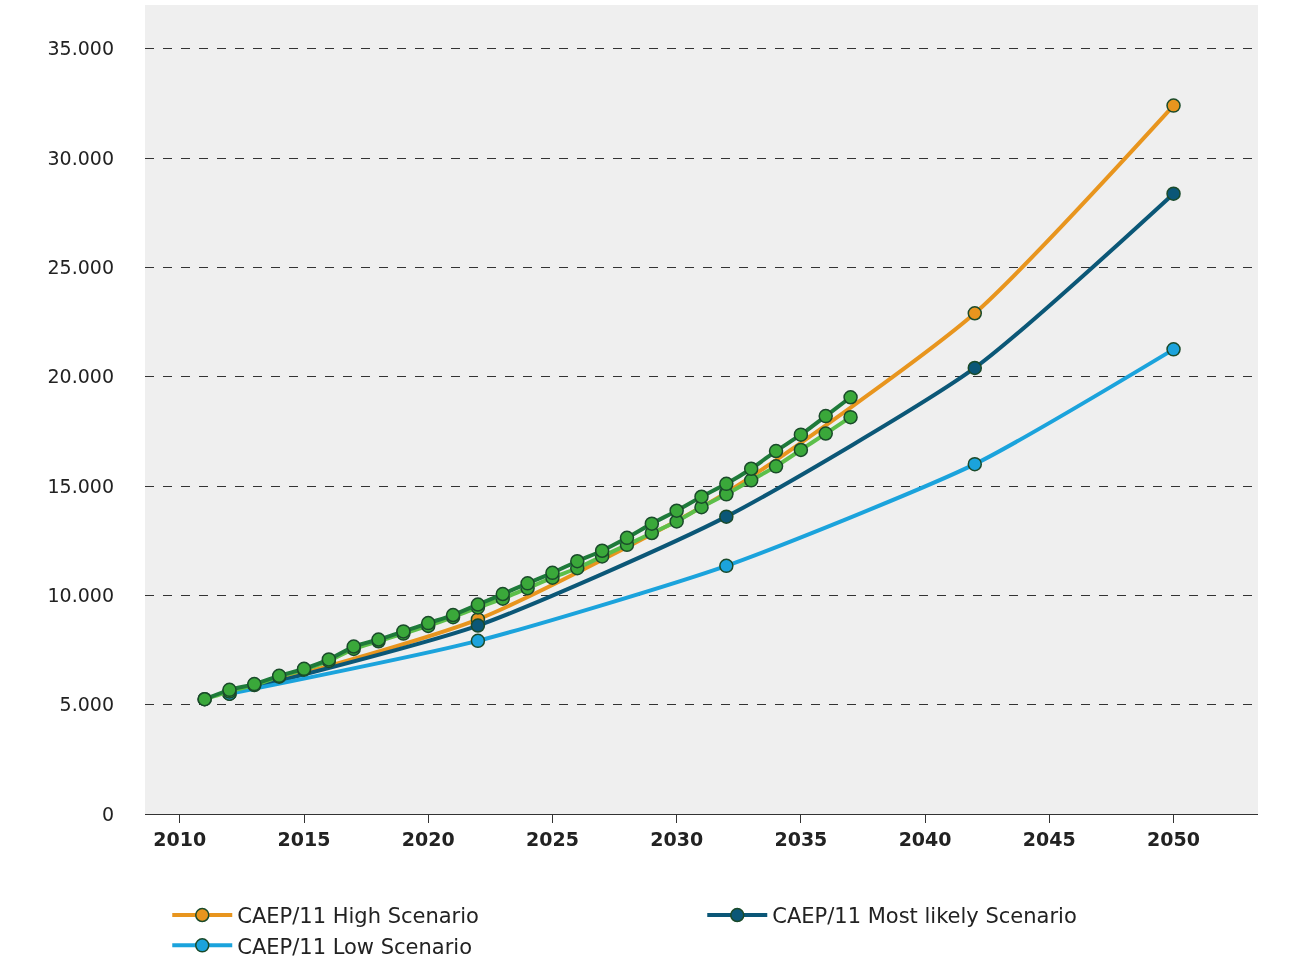  I want to click on x-tick-label: 2050, so click(1173, 838).